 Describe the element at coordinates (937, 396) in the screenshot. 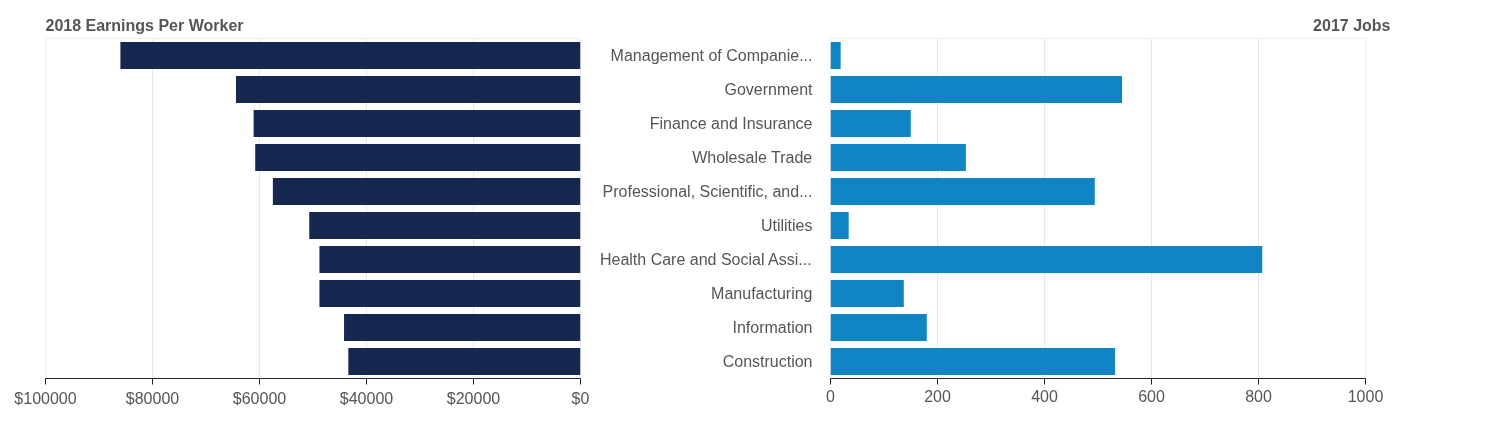

I see `x-tick-label: 200` at that location.